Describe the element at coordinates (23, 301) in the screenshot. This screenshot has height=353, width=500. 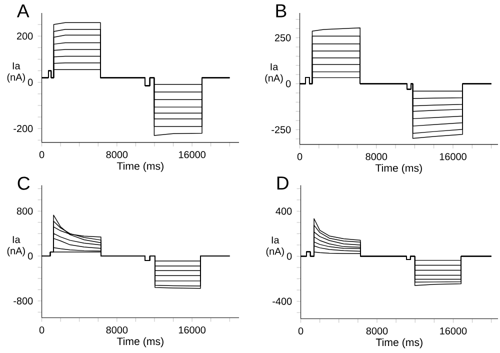
I see `y-tick-label: -800` at that location.